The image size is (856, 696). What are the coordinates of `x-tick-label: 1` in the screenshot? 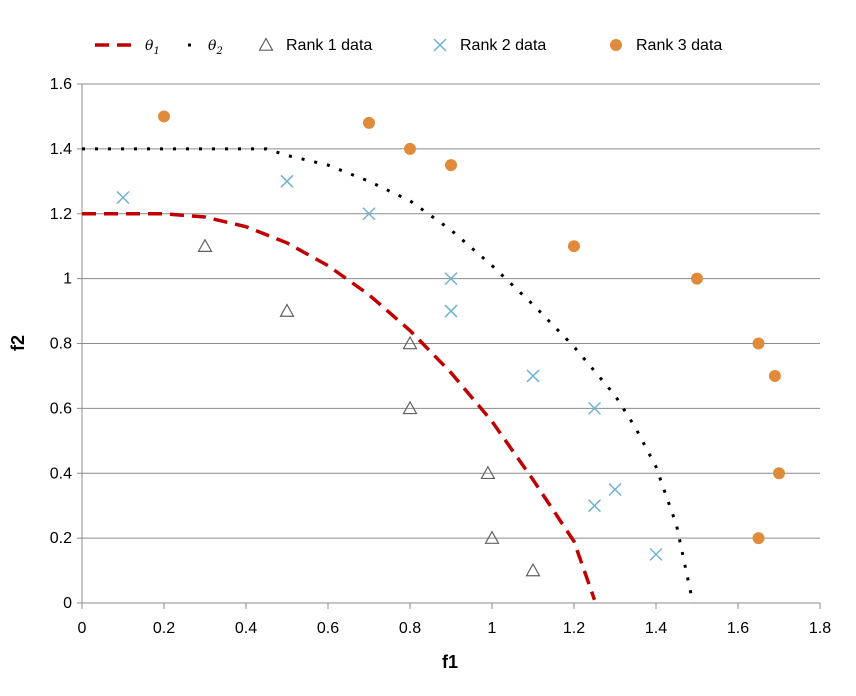 It's located at (492, 628).